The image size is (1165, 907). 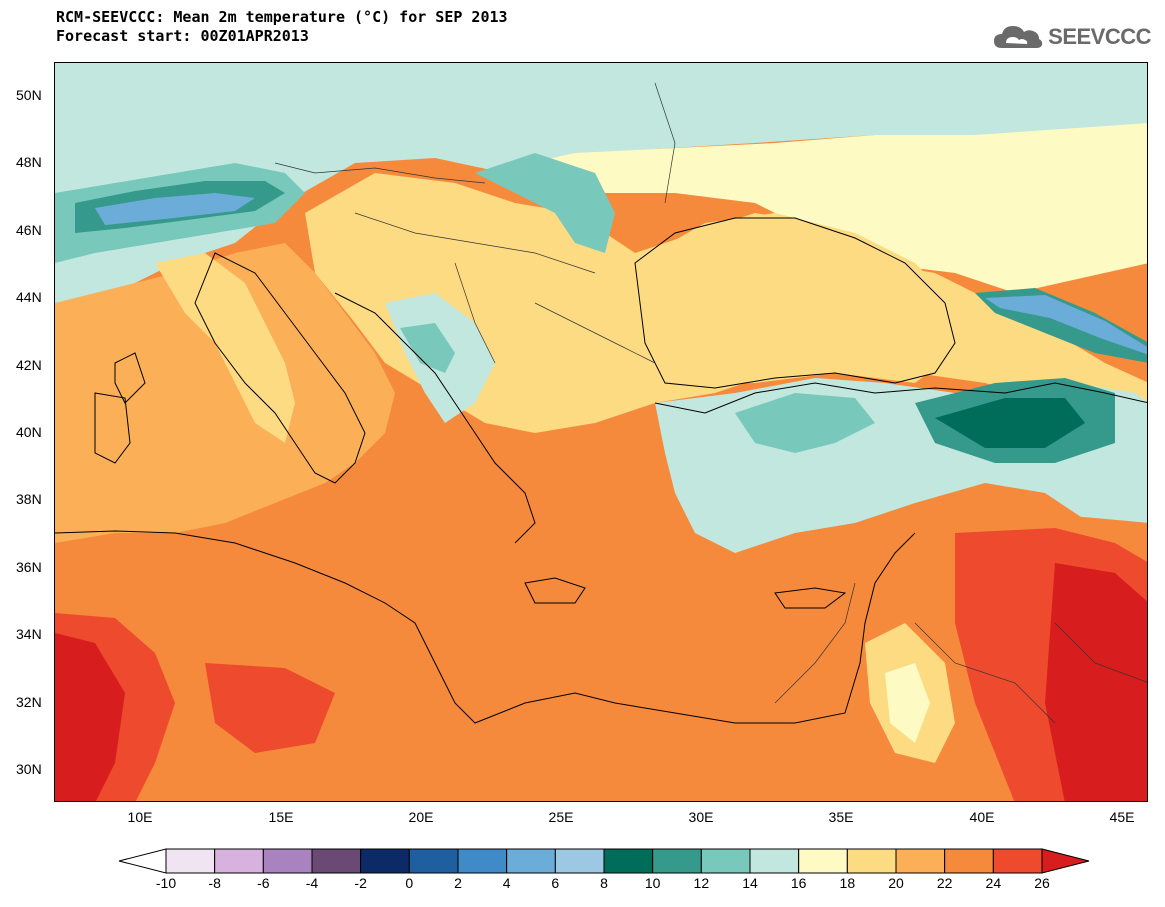 What do you see at coordinates (1099, 36) in the screenshot?
I see `logo-text: SEEVCCC` at bounding box center [1099, 36].